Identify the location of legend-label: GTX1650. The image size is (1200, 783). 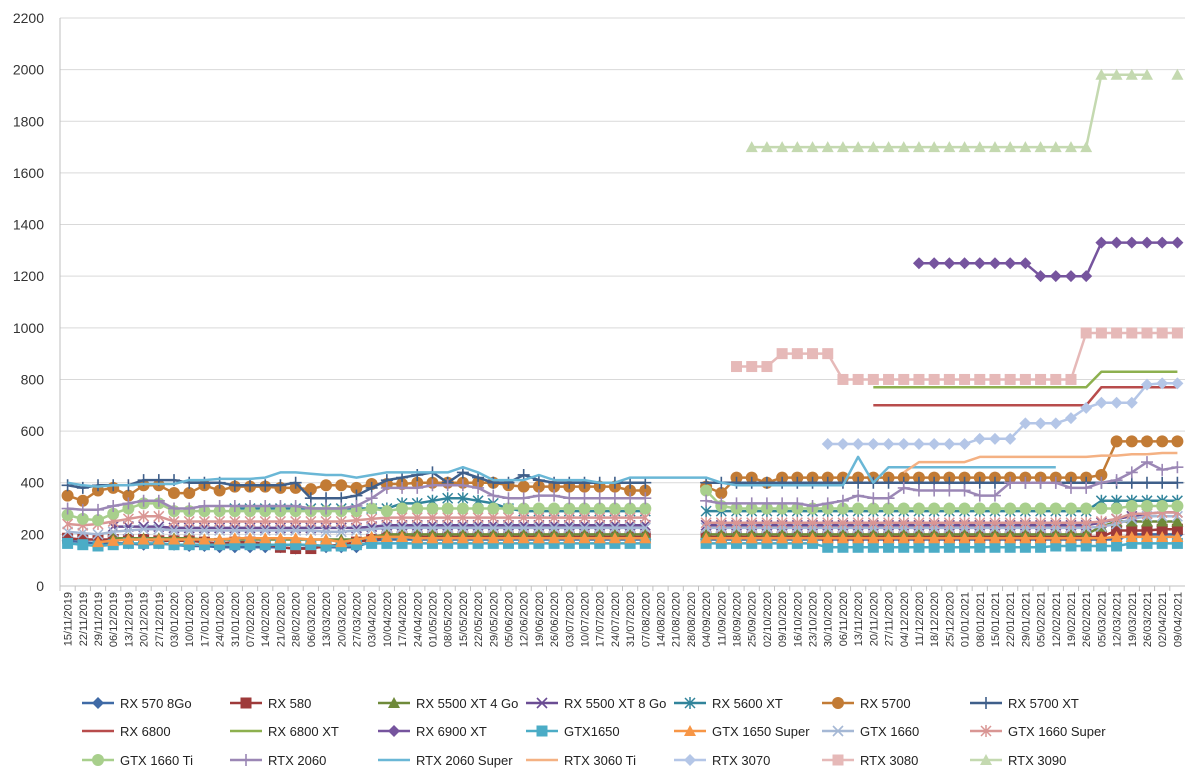
(592, 731).